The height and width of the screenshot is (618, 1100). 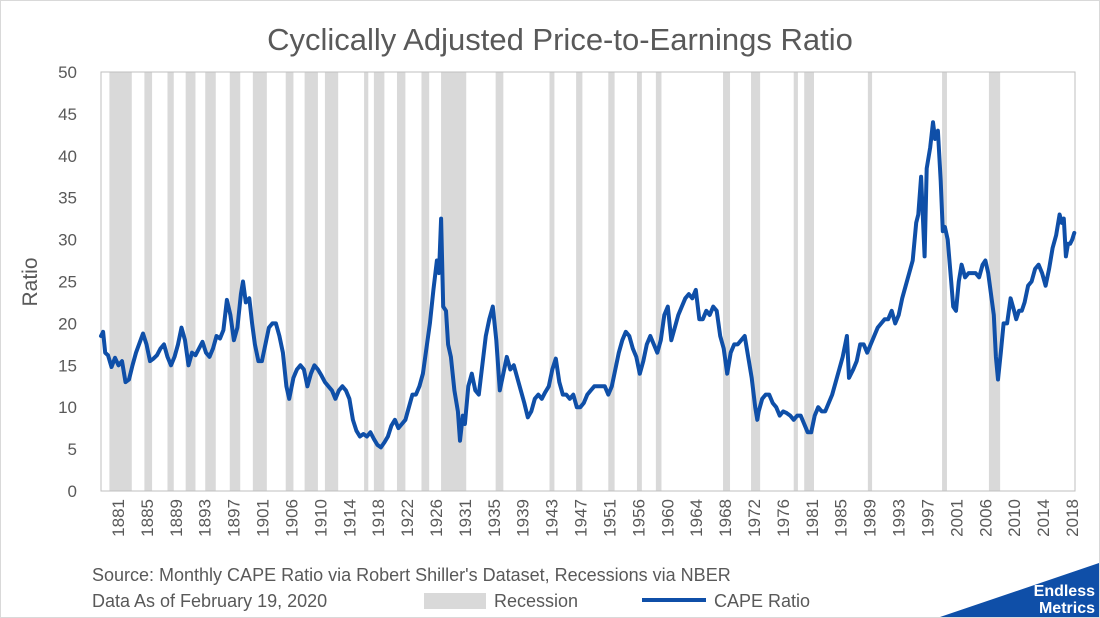 What do you see at coordinates (209, 601) in the screenshot?
I see `data-date-note: Data As of February 19, 2020` at bounding box center [209, 601].